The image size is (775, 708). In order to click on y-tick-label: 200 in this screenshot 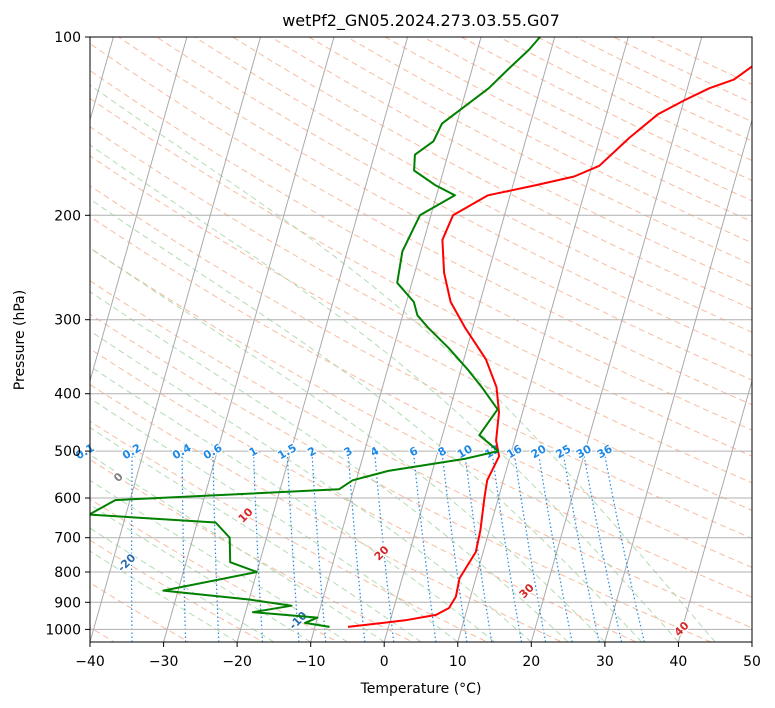, I will do `click(67, 216)`.